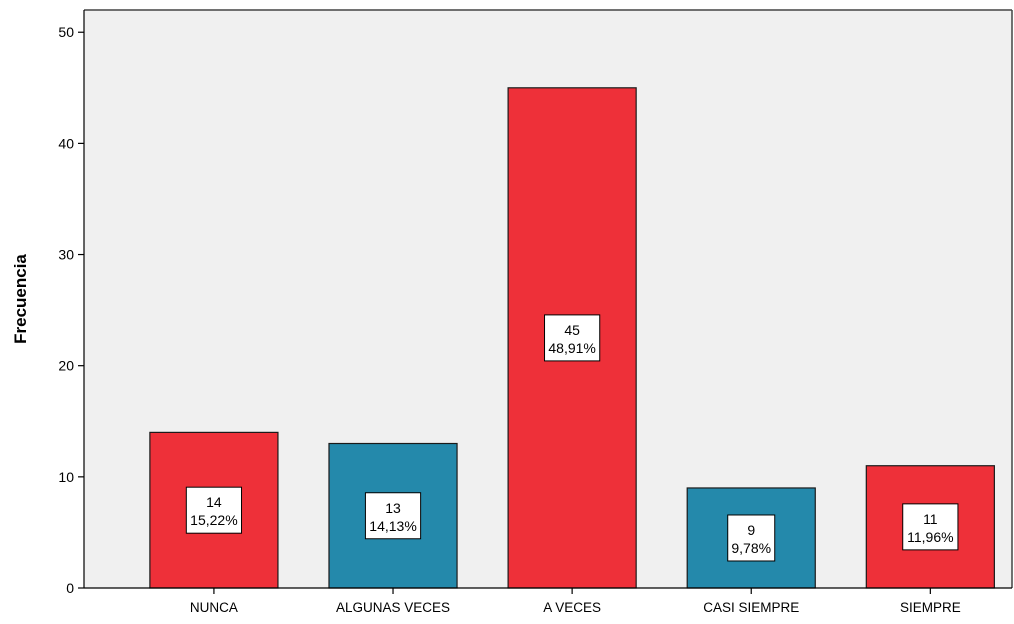 This screenshot has width=1014, height=624. Describe the element at coordinates (213, 520) in the screenshot. I see `data-label-percent: 15,22%` at that location.